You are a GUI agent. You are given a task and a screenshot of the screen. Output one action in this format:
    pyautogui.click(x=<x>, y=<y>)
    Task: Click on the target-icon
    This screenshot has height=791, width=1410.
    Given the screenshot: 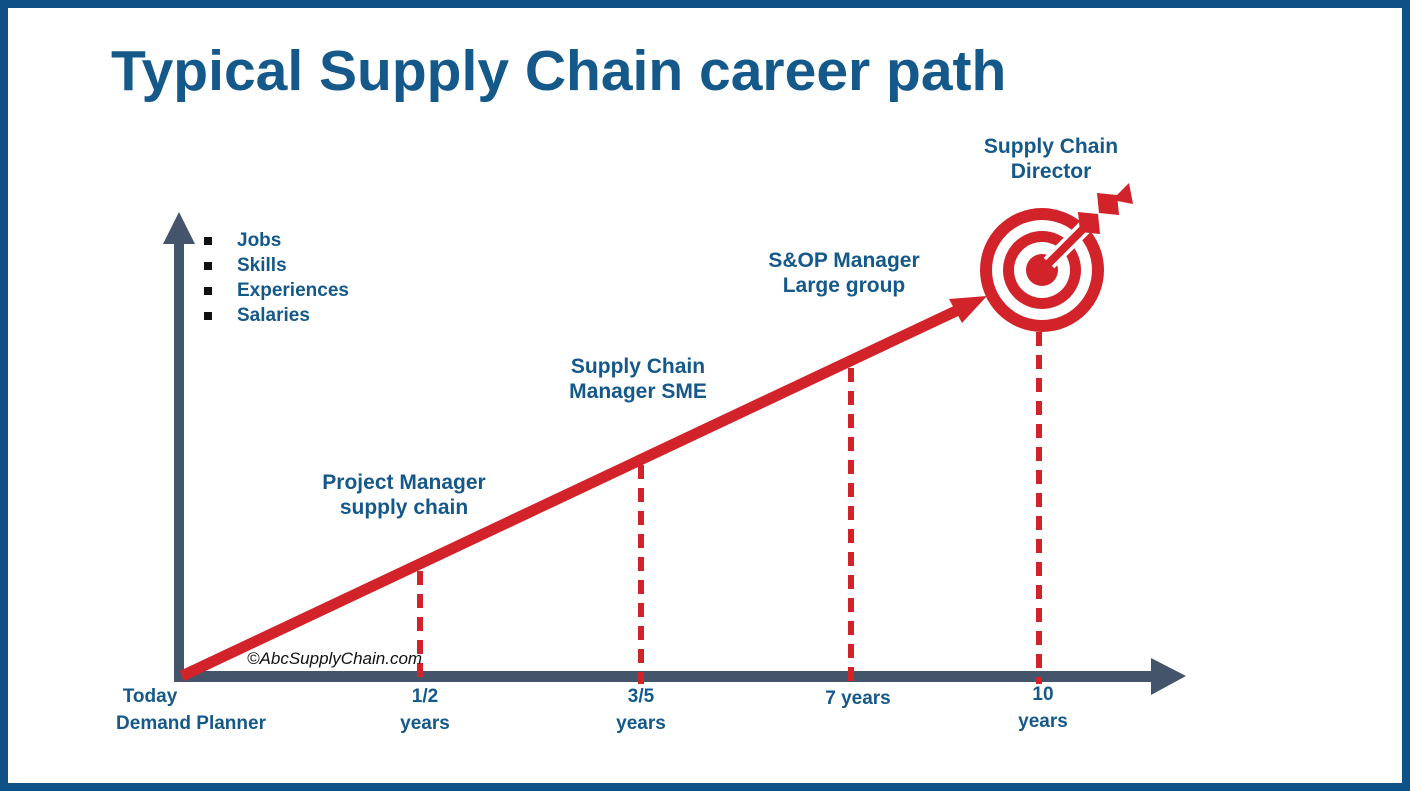 What is the action you would take?
    pyautogui.click(x=1056, y=257)
    